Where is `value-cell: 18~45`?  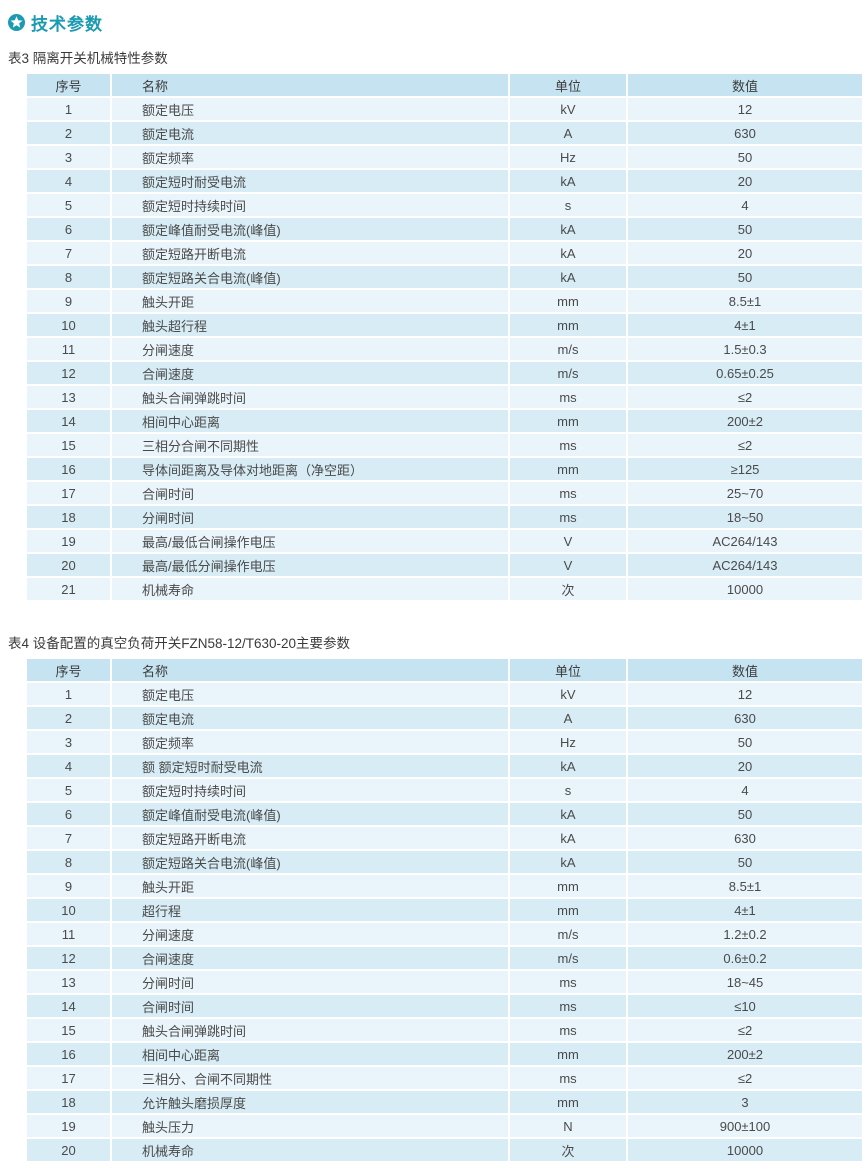 value-cell: 18~45 is located at coordinates (745, 982).